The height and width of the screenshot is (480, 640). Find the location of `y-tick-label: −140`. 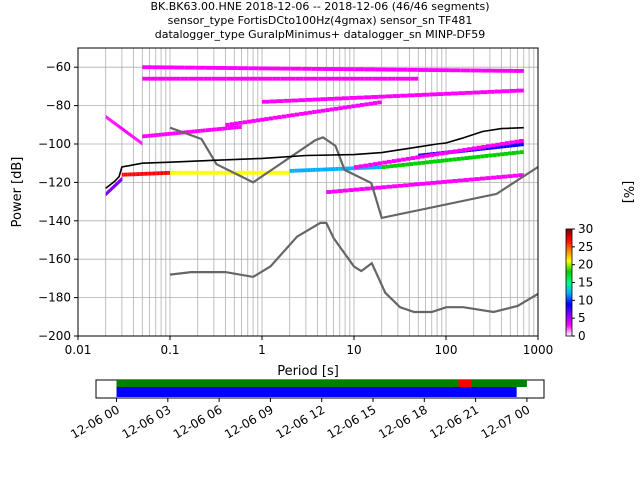

y-tick-label: −140 is located at coordinates (54, 221).